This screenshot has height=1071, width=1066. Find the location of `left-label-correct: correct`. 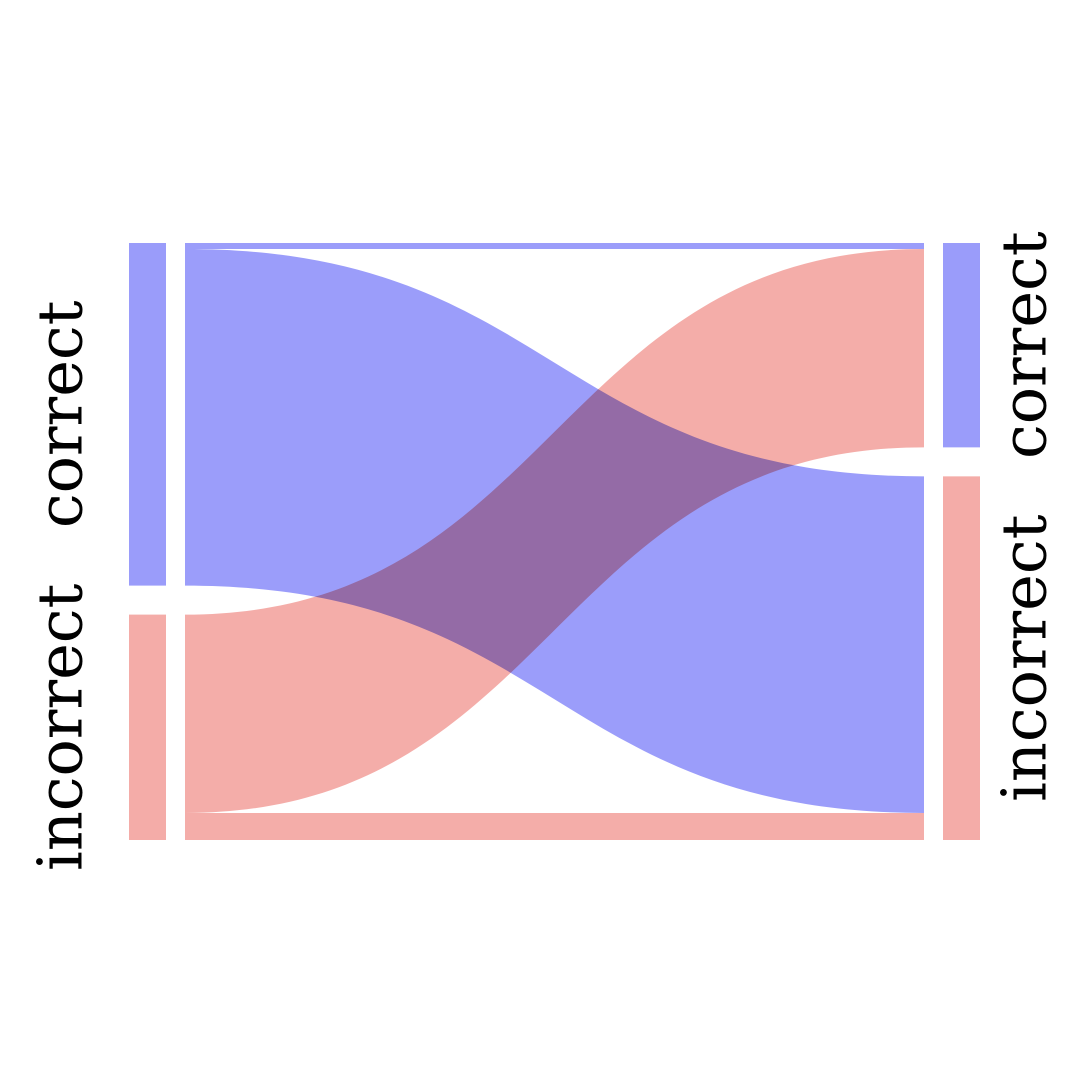

left-label-correct: correct is located at coordinates (60, 414).